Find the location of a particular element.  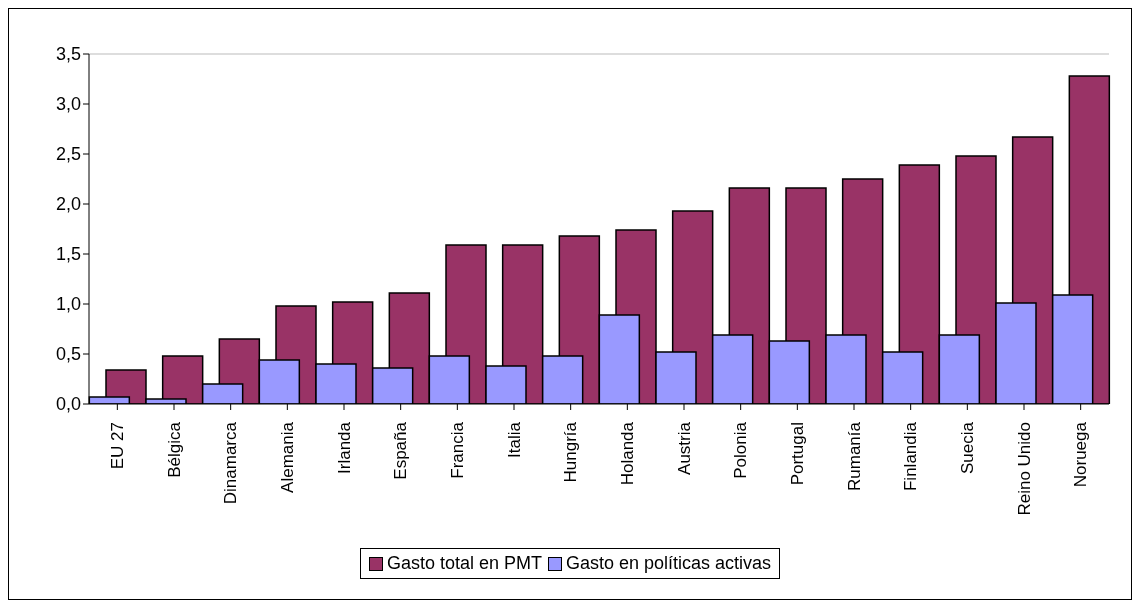

legend-label: Gasto en políticas activas is located at coordinates (668, 563).